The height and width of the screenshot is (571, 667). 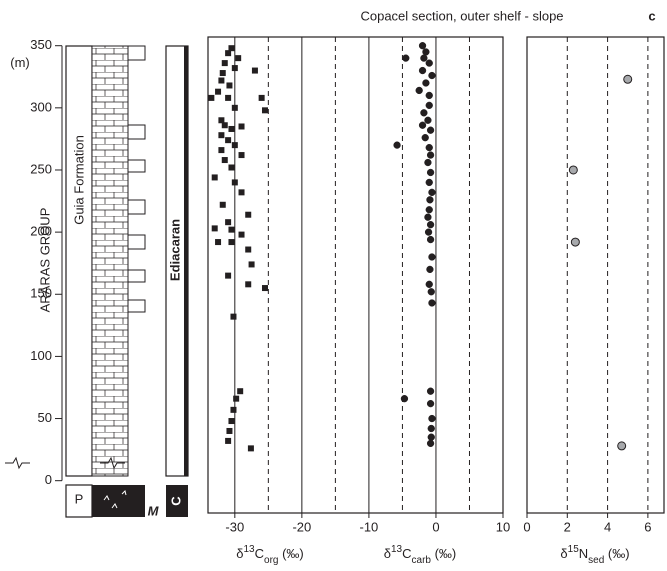 What do you see at coordinates (461, 15) in the screenshot?
I see `chart-title: Copacel section, outer shelf - slope` at bounding box center [461, 15].